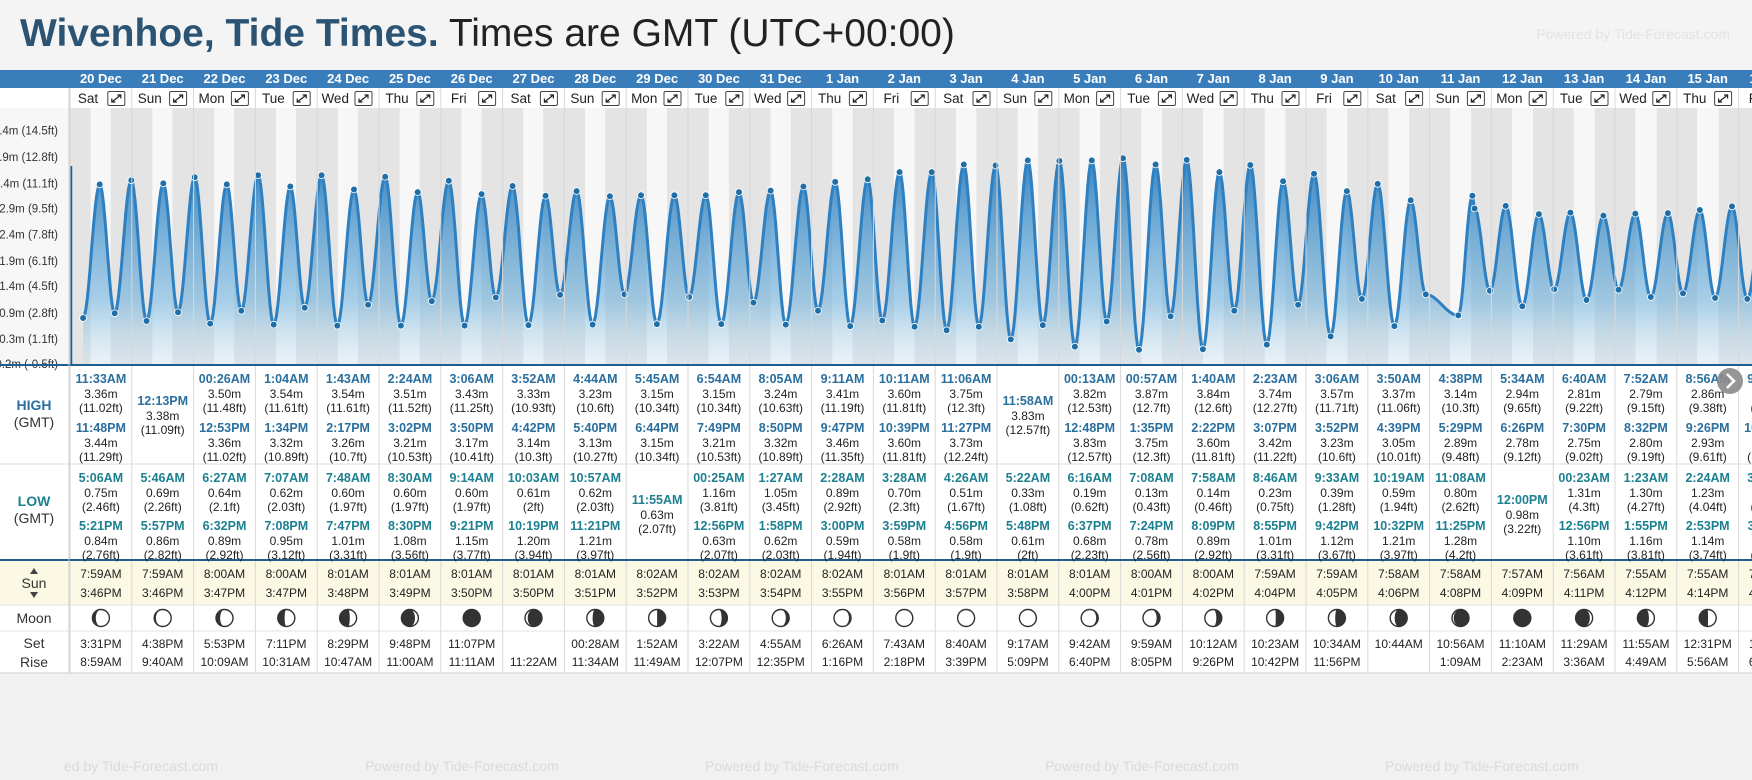 The width and height of the screenshot is (1752, 780). I want to click on low-tide-height-ft: (1.97ft), so click(348, 507).